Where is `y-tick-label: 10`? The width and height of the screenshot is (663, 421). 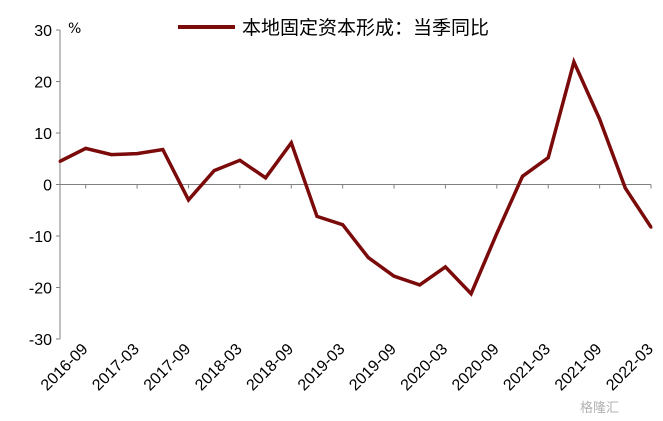
y-tick-label: 10 is located at coordinates (43, 134).